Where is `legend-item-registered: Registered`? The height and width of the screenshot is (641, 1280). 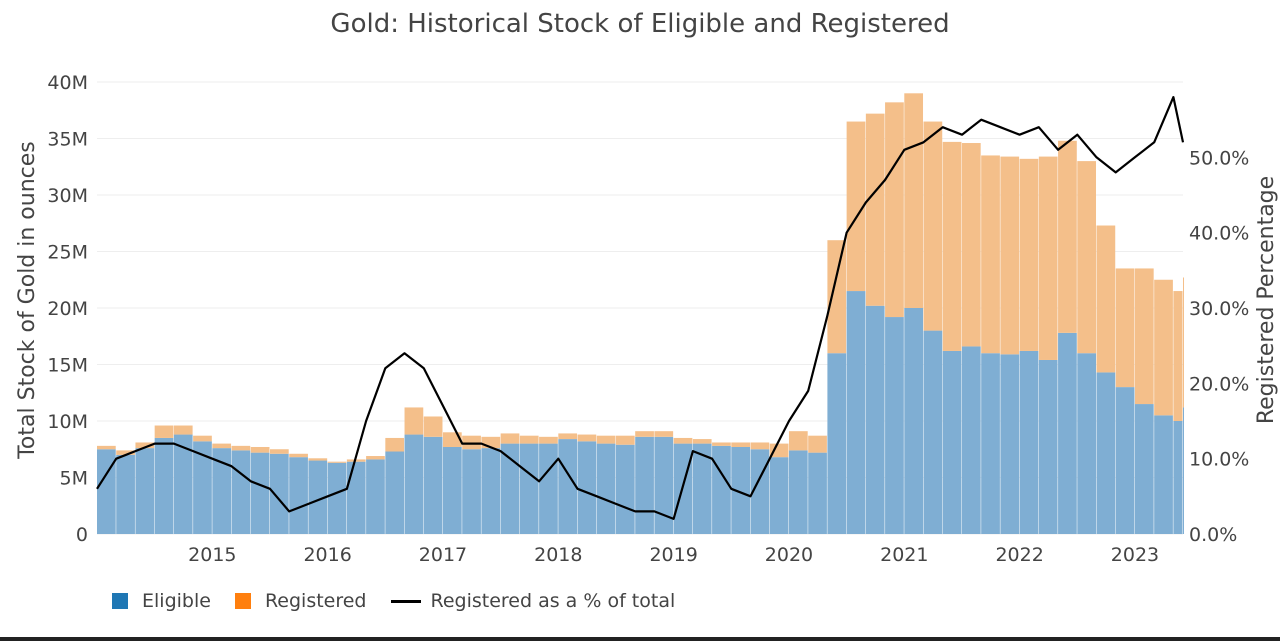 legend-item-registered: Registered is located at coordinates (300, 601).